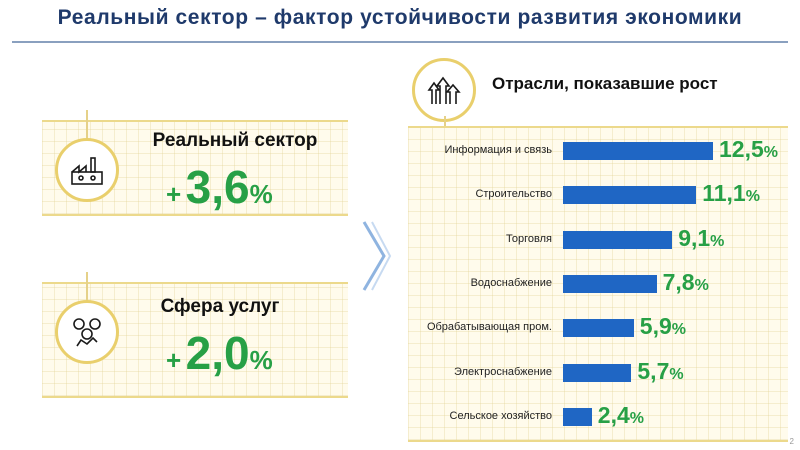  What do you see at coordinates (529, 238) in the screenshot?
I see `category-label: Торговля` at bounding box center [529, 238].